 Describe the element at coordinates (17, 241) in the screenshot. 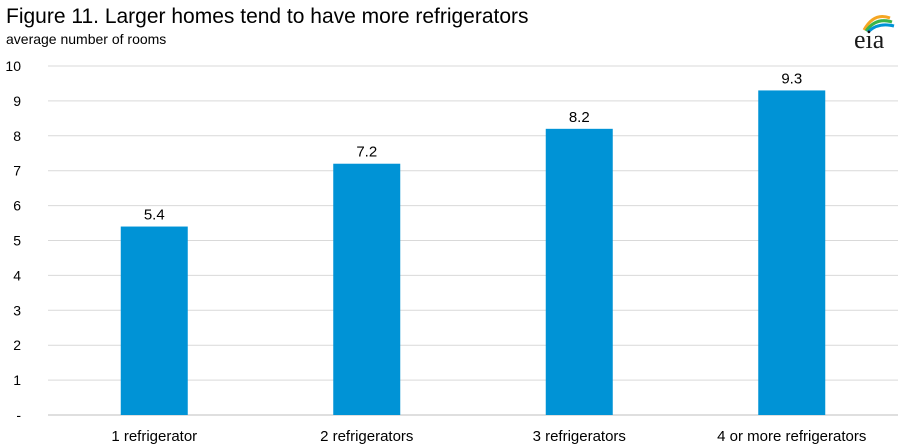

I see `y-tick-label: 5` at that location.